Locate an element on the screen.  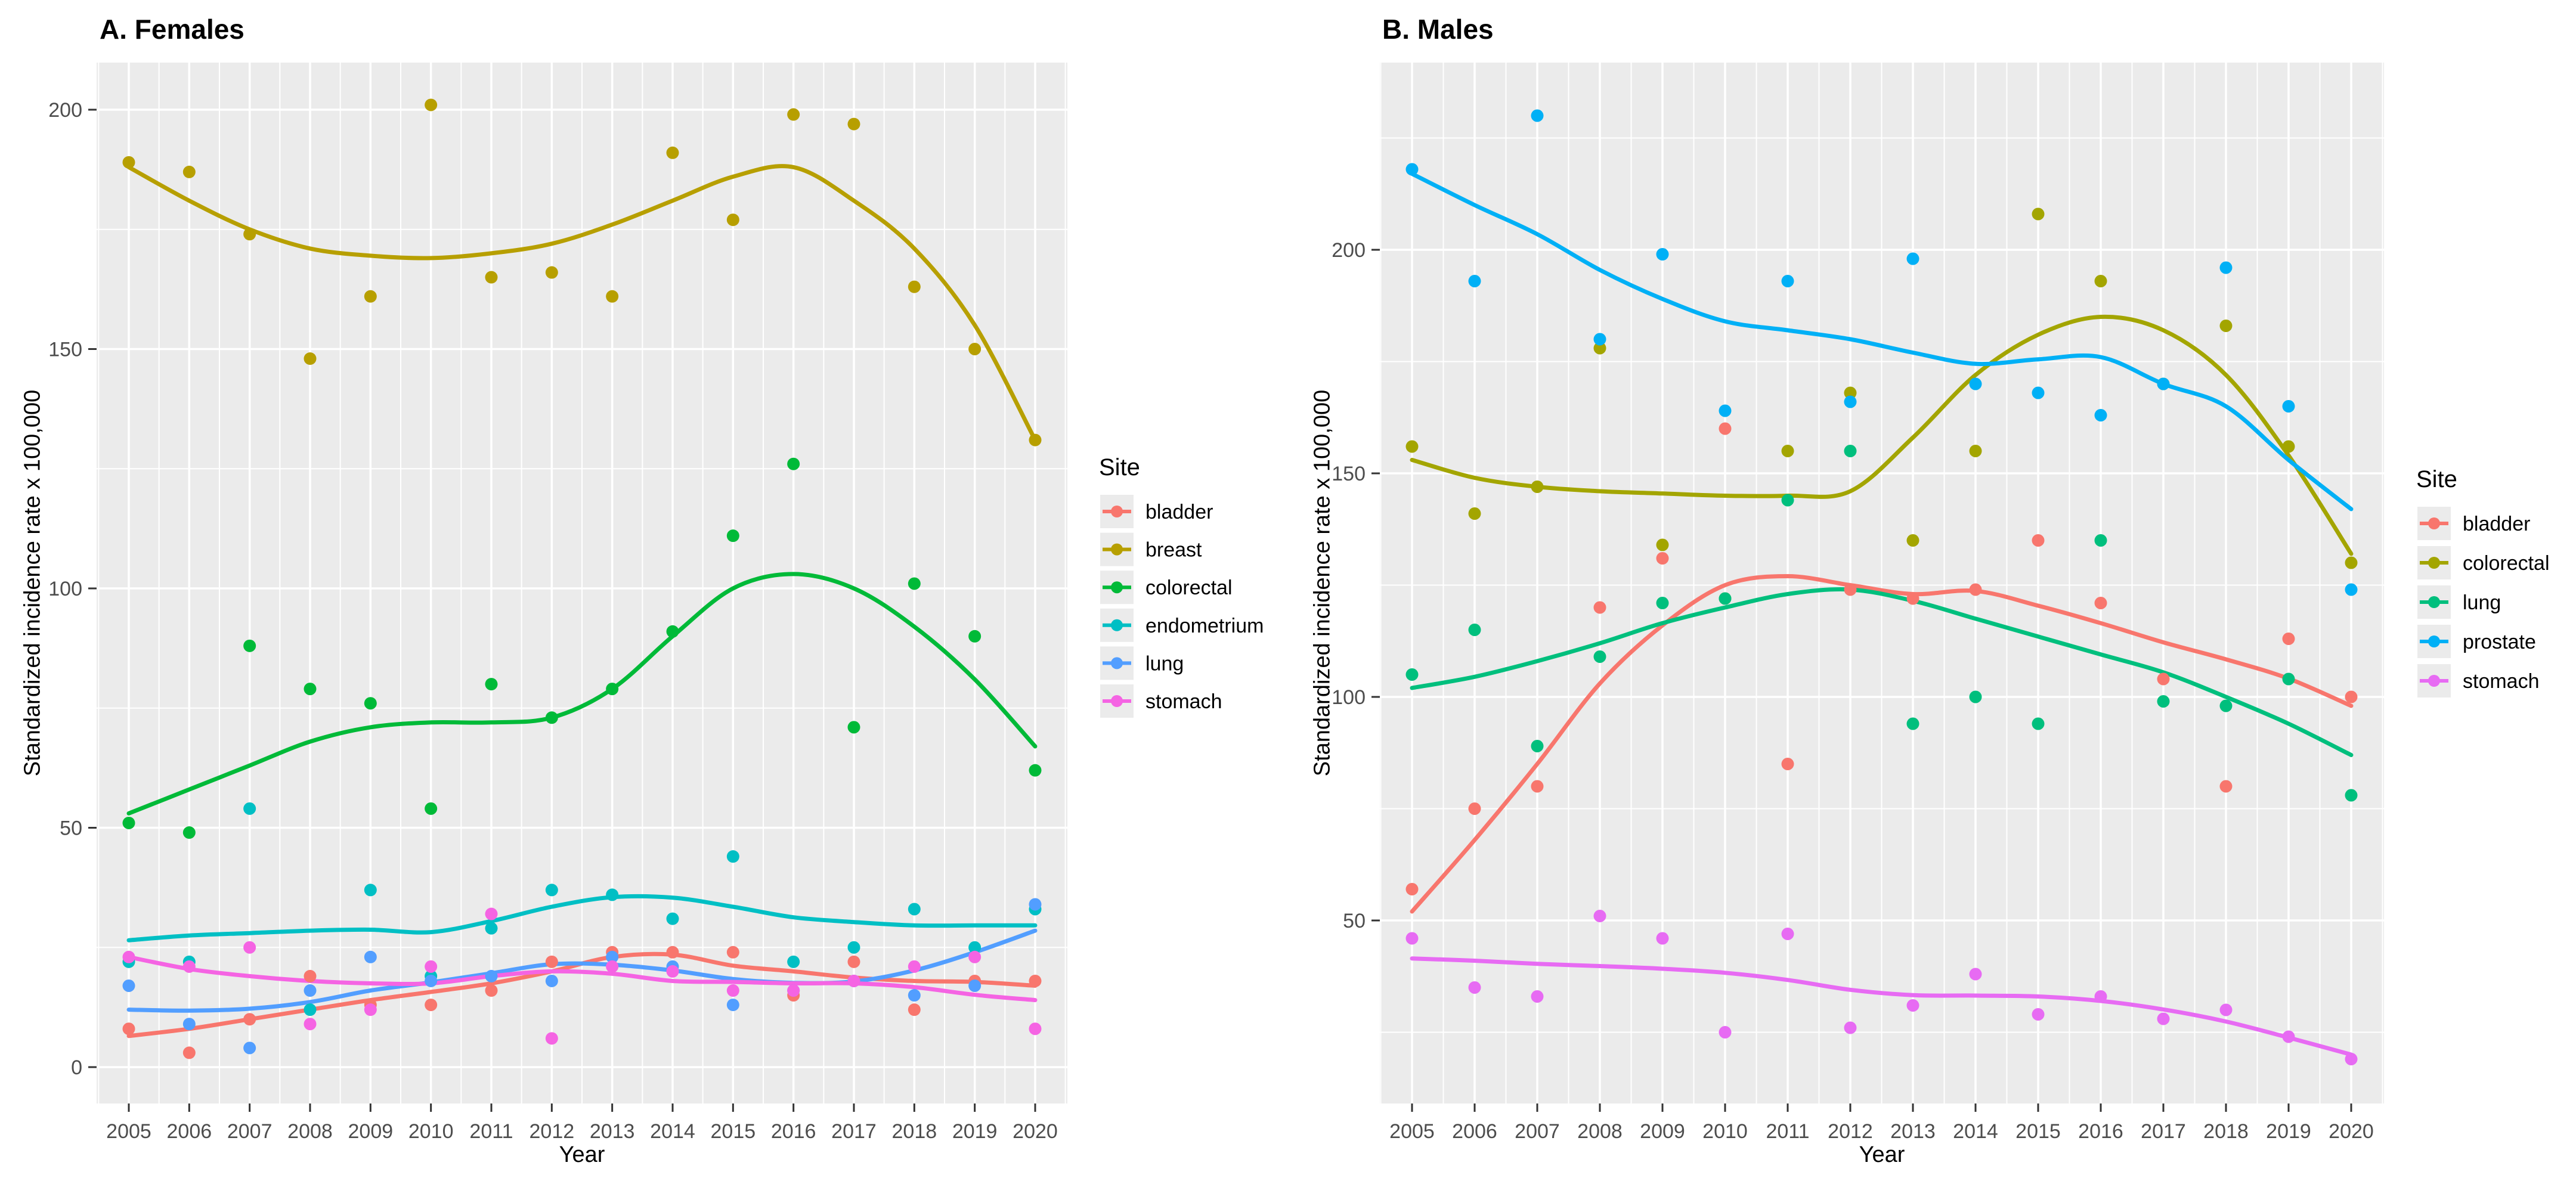
panel-b-legend-item-label: colorectal is located at coordinates (2506, 563).